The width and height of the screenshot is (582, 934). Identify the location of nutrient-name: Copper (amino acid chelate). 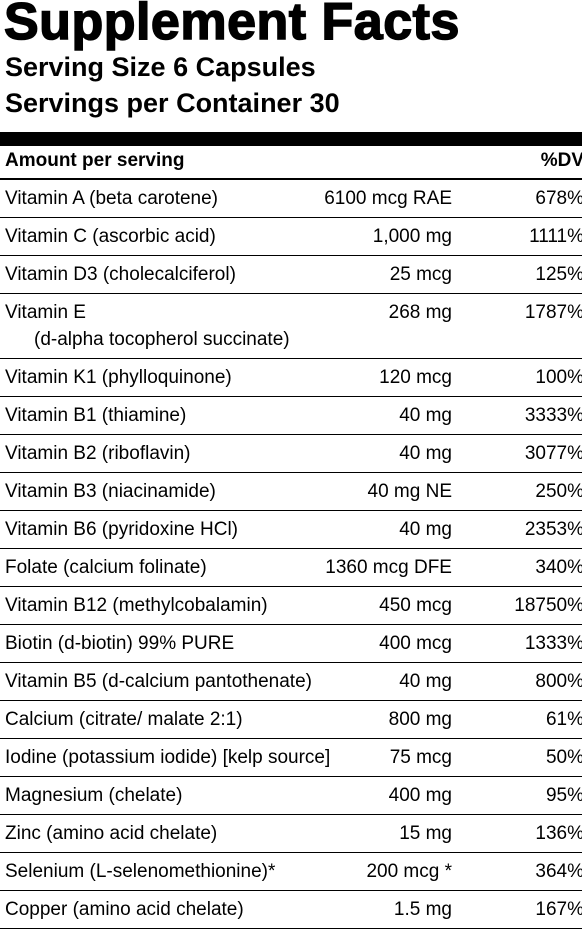
(124, 909).